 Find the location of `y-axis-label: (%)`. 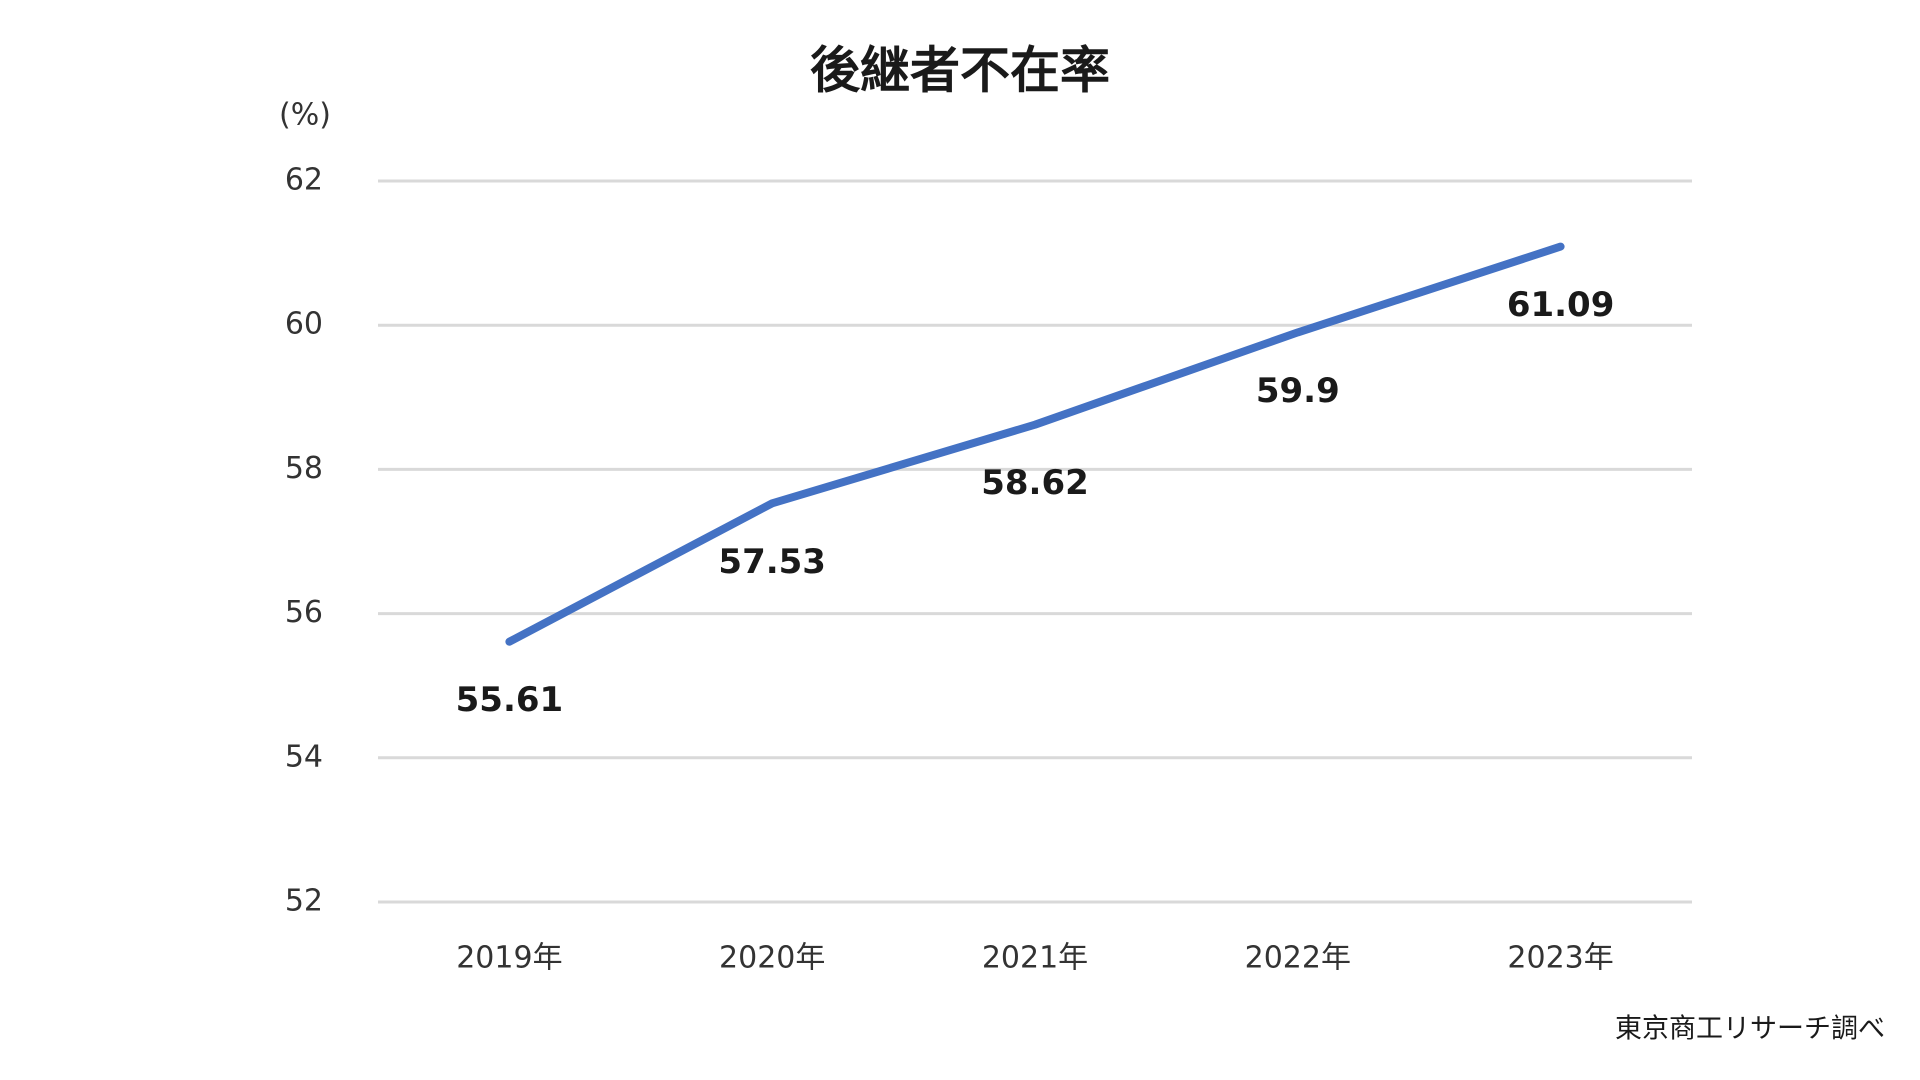

y-axis-label: (%) is located at coordinates (305, 115).